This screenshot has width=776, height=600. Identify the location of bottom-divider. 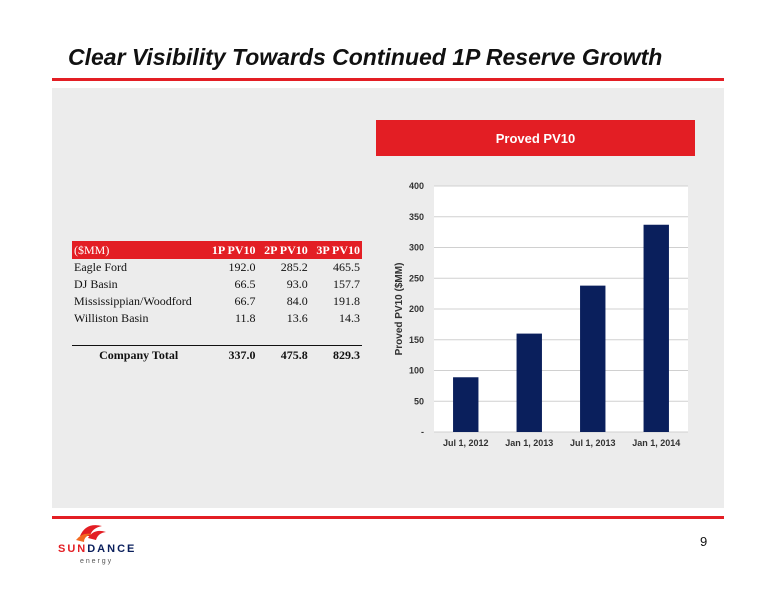
(388, 517).